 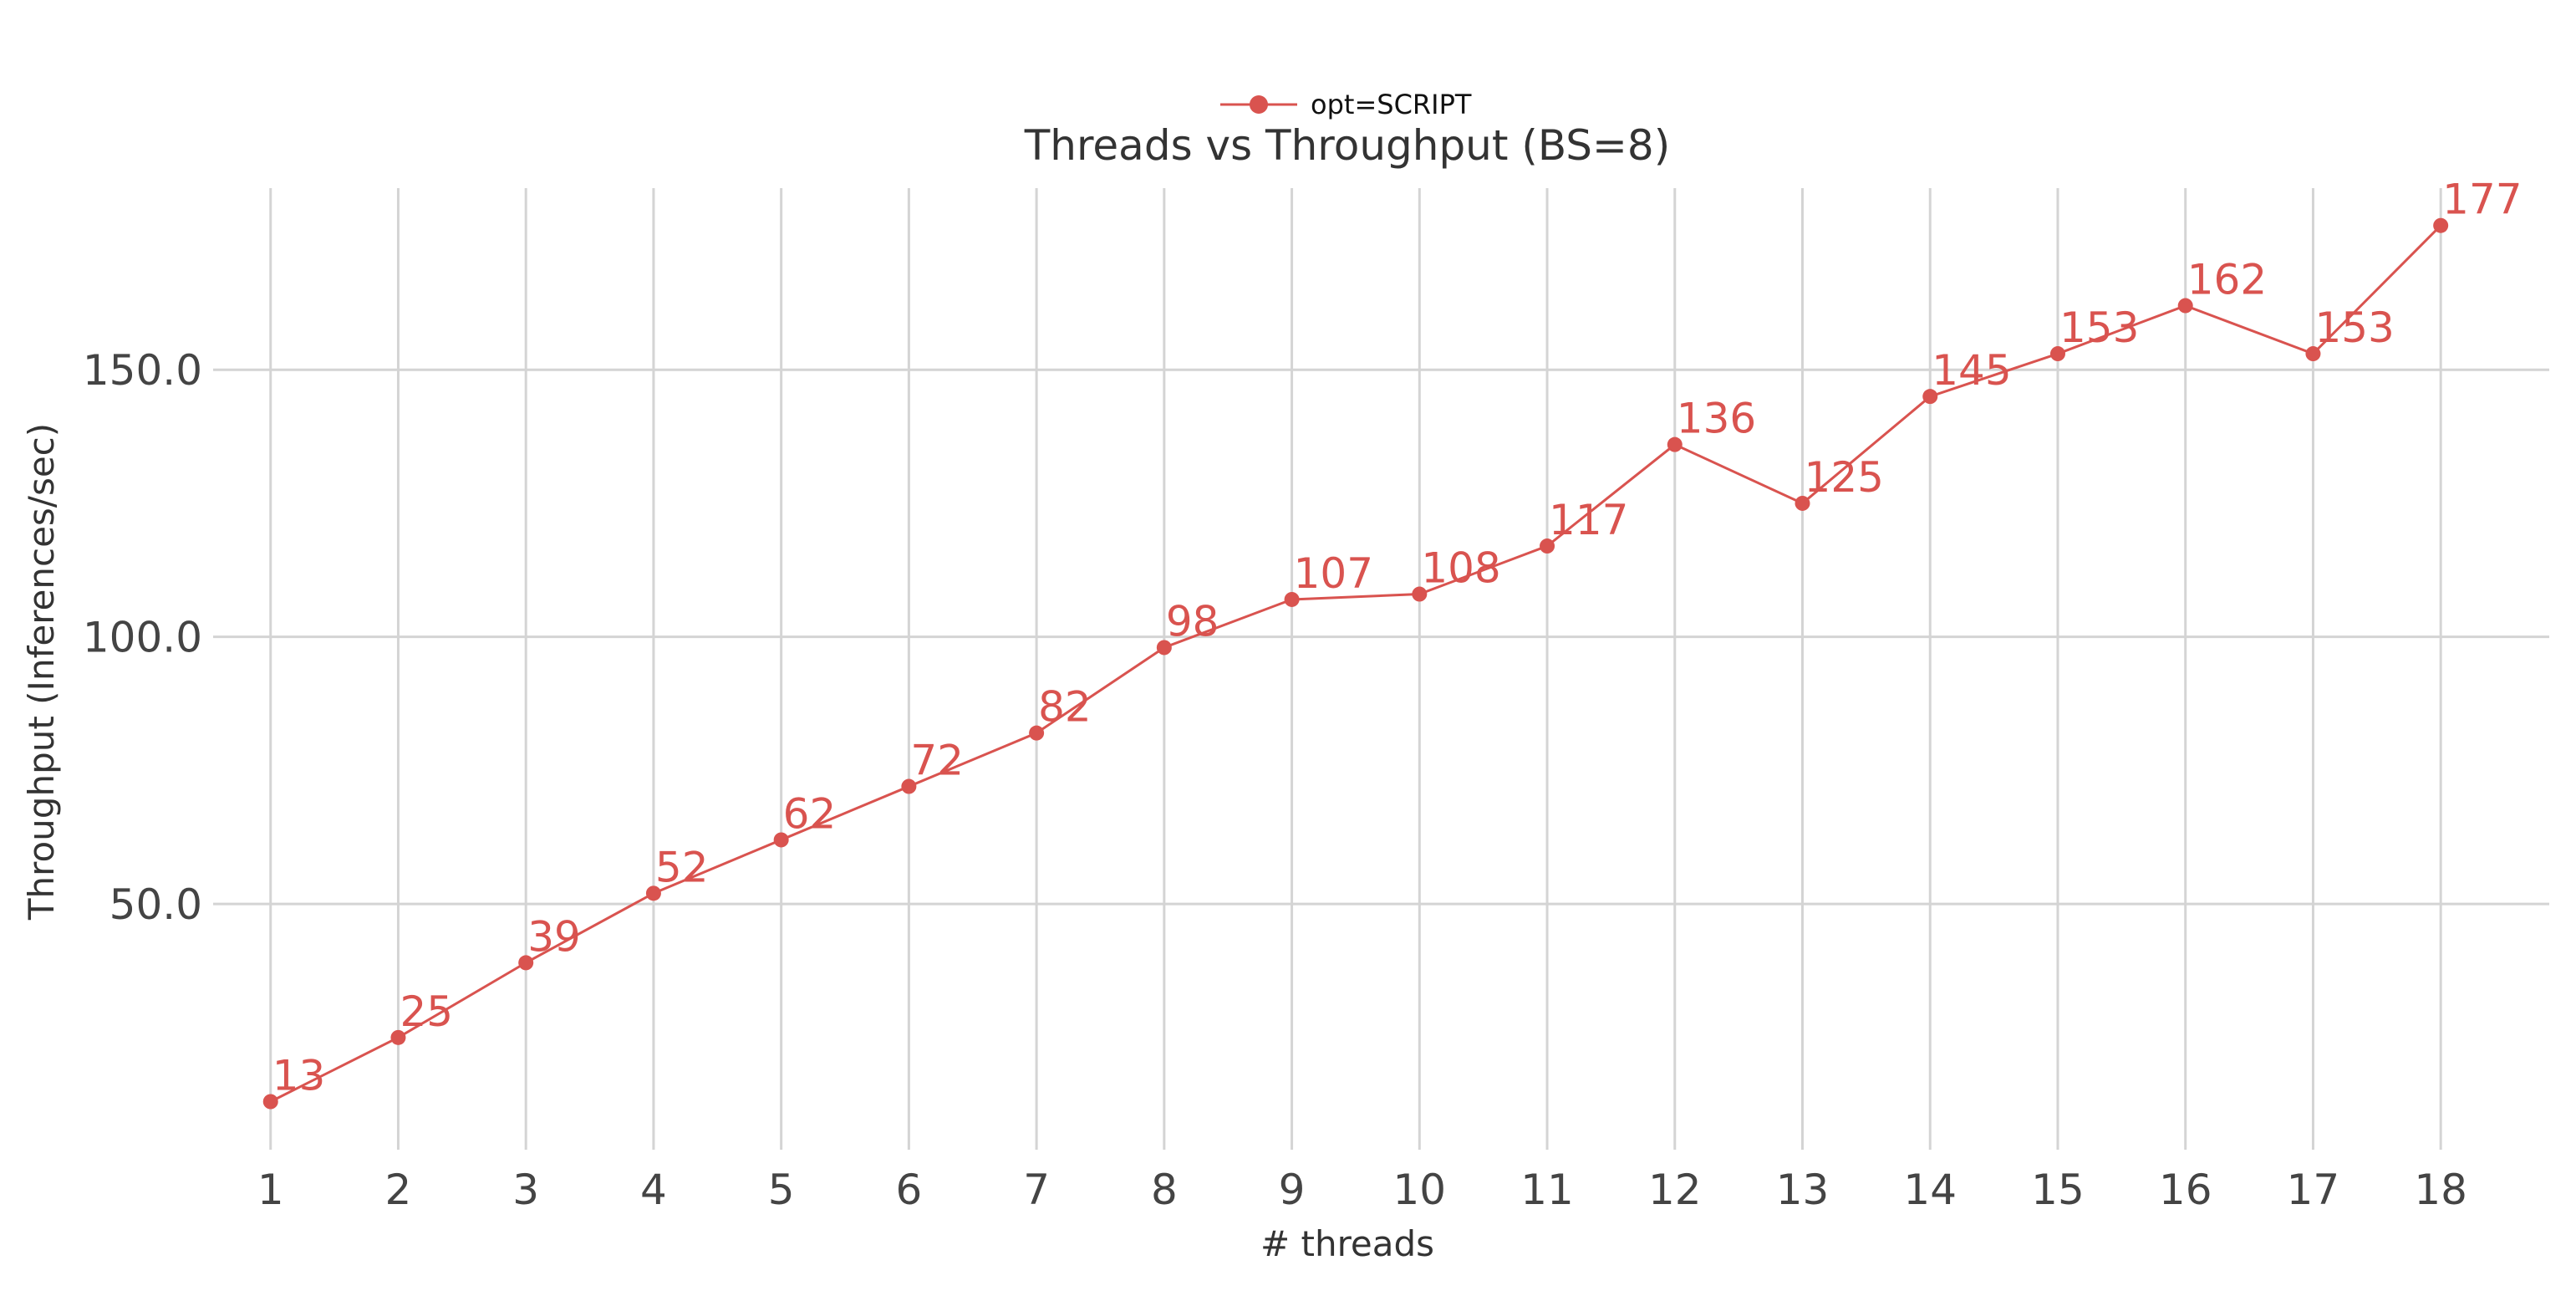 What do you see at coordinates (810, 813) in the screenshot?
I see `data-label: 62` at bounding box center [810, 813].